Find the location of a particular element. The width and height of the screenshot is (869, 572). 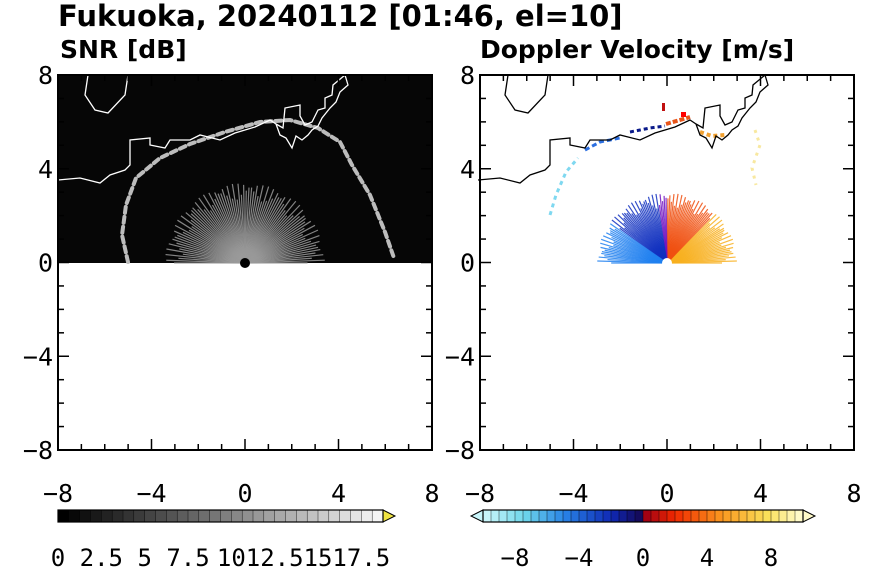

snr-x-tick-label: 0 is located at coordinates (244, 493).